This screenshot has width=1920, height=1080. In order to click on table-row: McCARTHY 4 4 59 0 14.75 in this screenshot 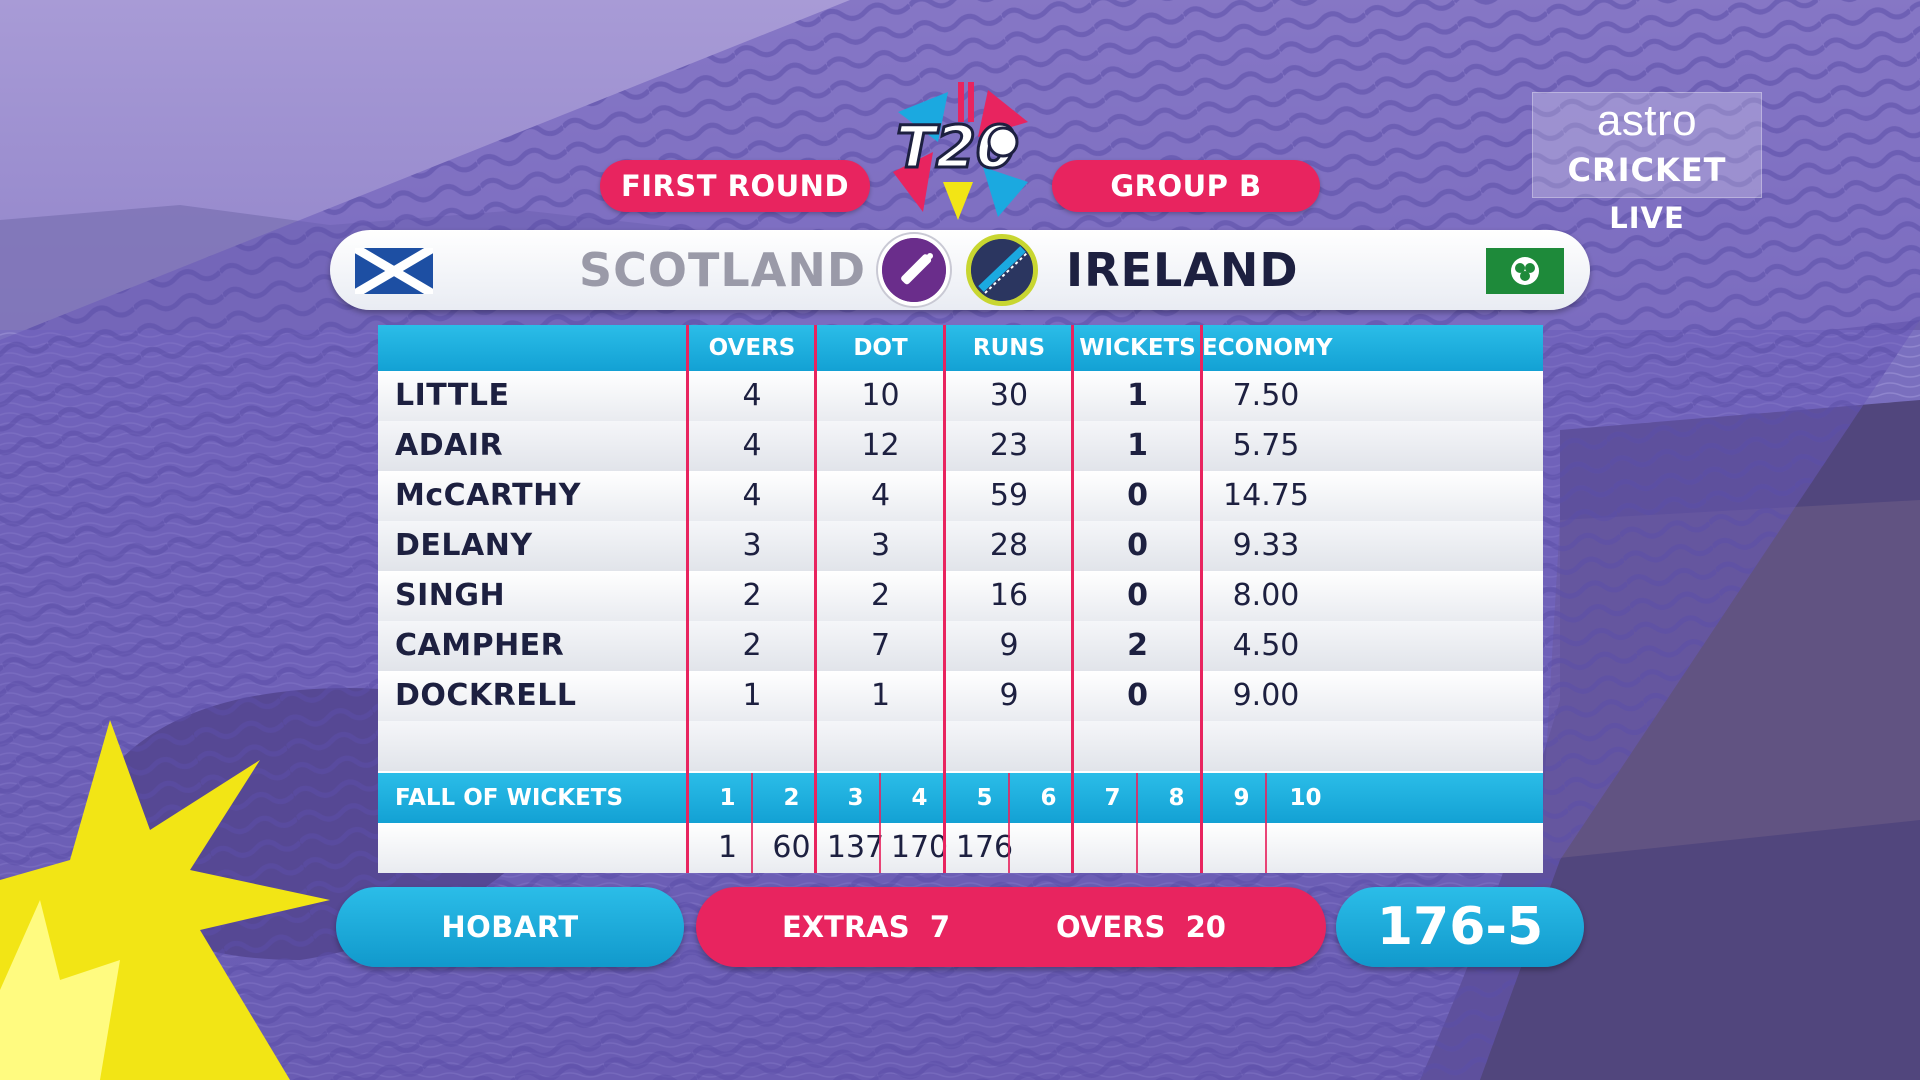, I will do `click(960, 496)`.